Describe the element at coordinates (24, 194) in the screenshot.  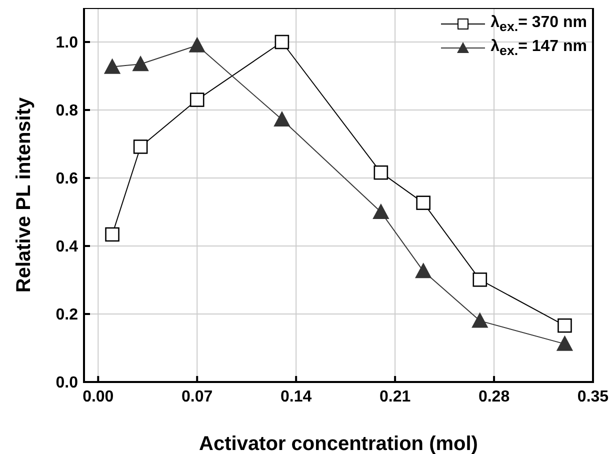
I see `y-axis-title: Relative PL intensity` at that location.